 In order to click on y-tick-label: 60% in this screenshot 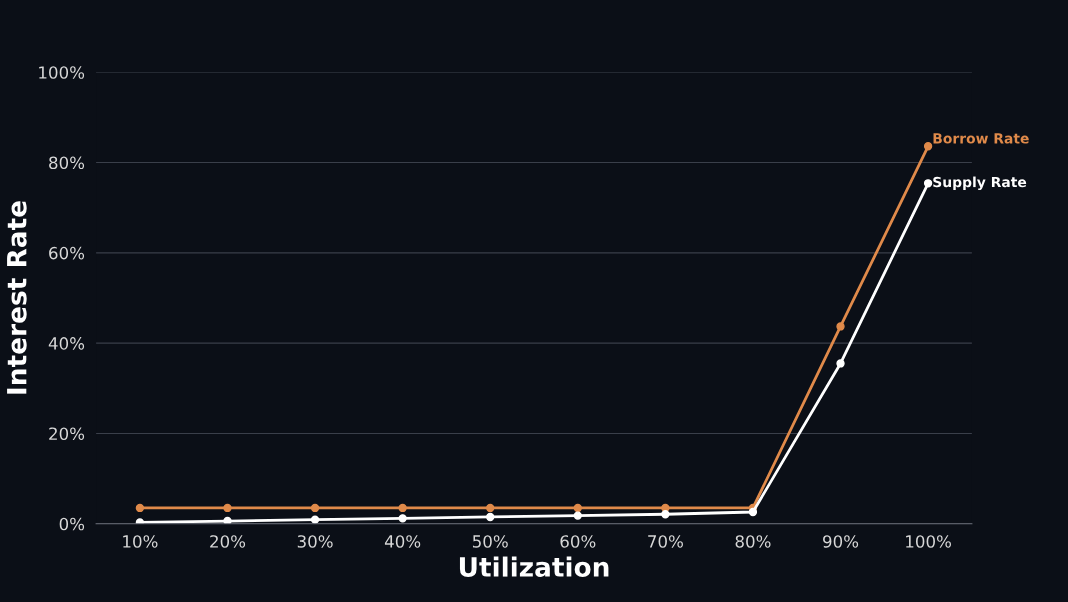, I will do `click(67, 253)`.